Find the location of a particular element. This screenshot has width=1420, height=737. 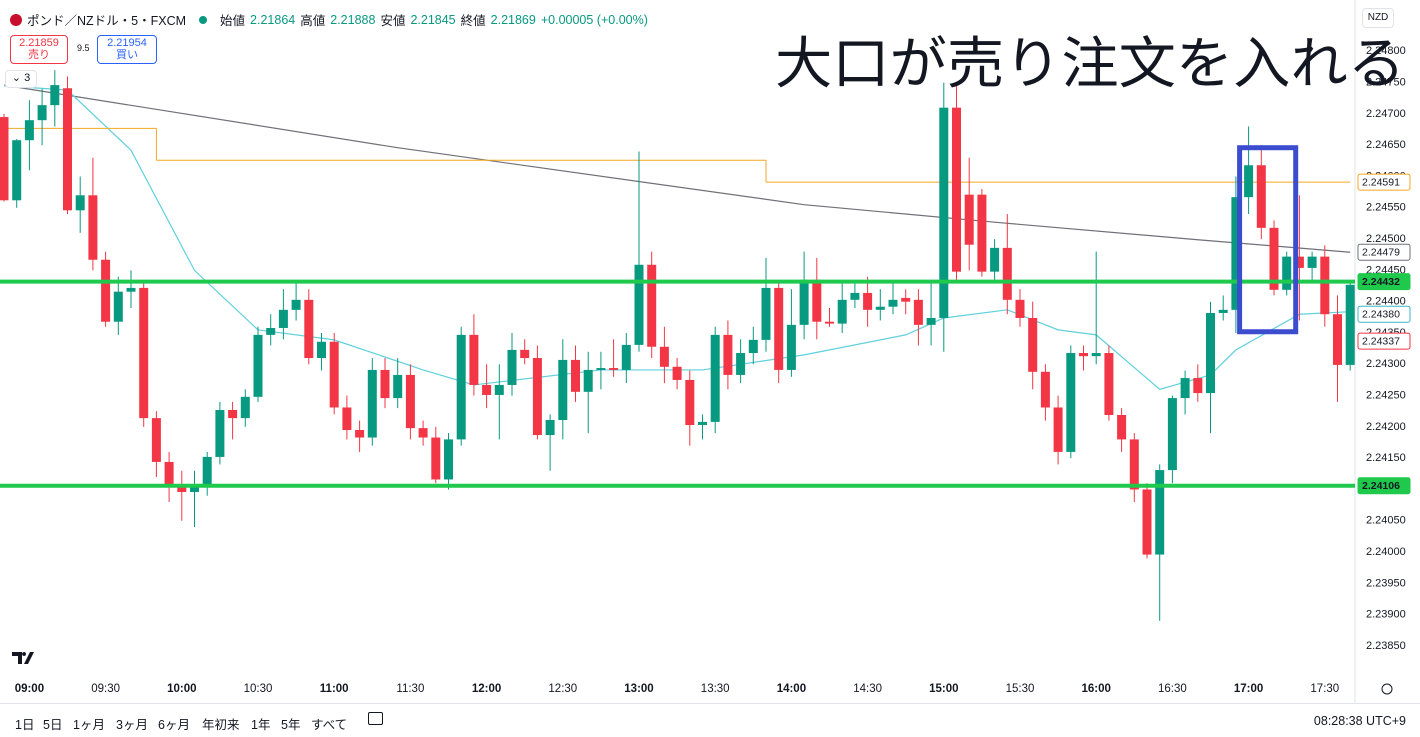

buy-button: 2.21954 買い is located at coordinates (127, 49).